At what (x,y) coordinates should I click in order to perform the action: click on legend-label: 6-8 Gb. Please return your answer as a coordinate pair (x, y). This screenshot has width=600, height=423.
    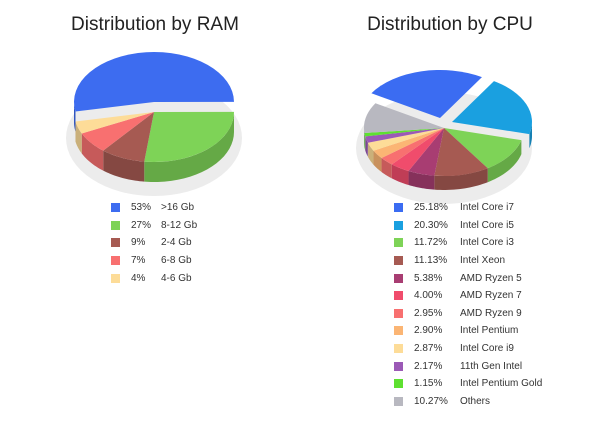
    Looking at the image, I should click on (176, 261).